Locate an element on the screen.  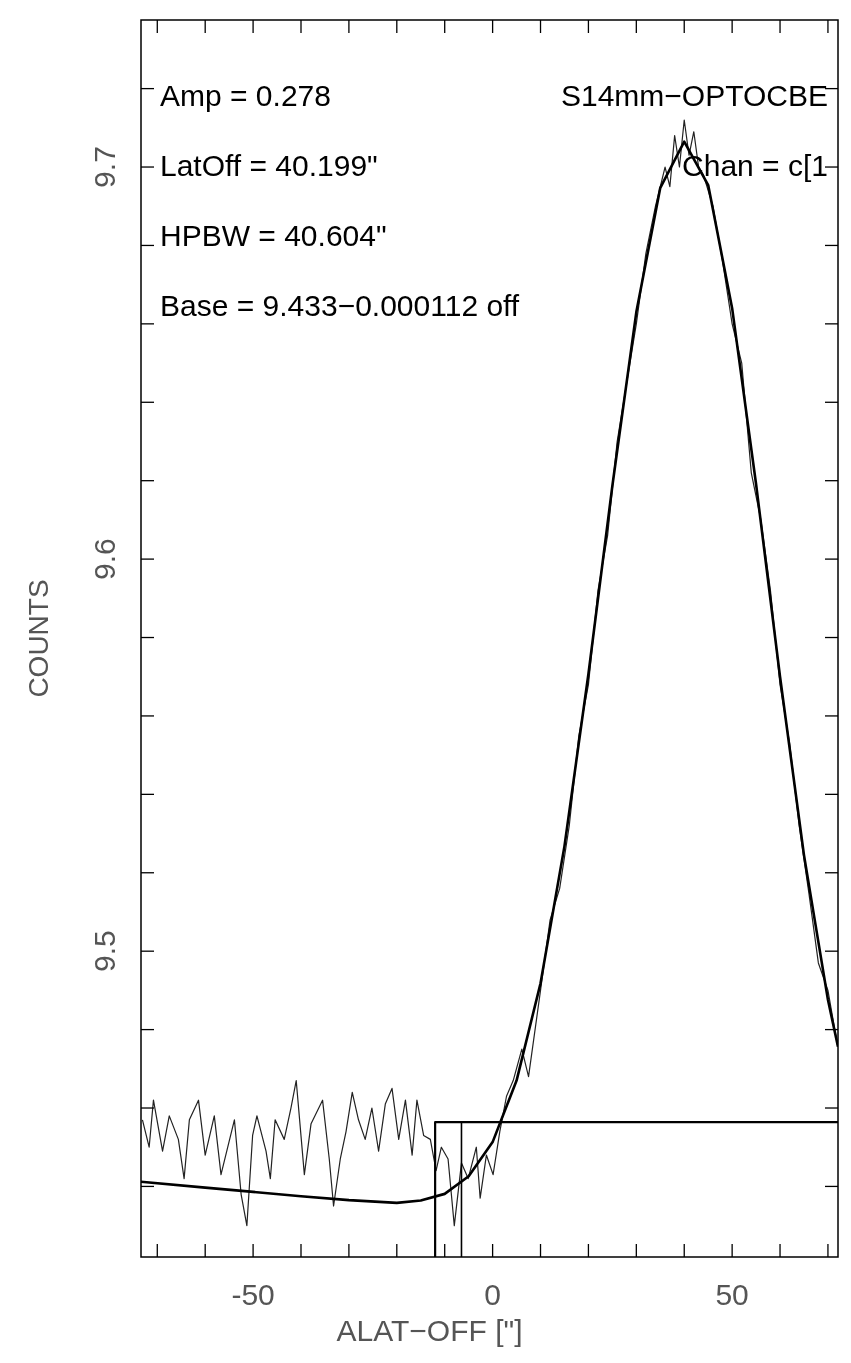
x-axis-title: ALAT−OFF ["] is located at coordinates (429, 1330).